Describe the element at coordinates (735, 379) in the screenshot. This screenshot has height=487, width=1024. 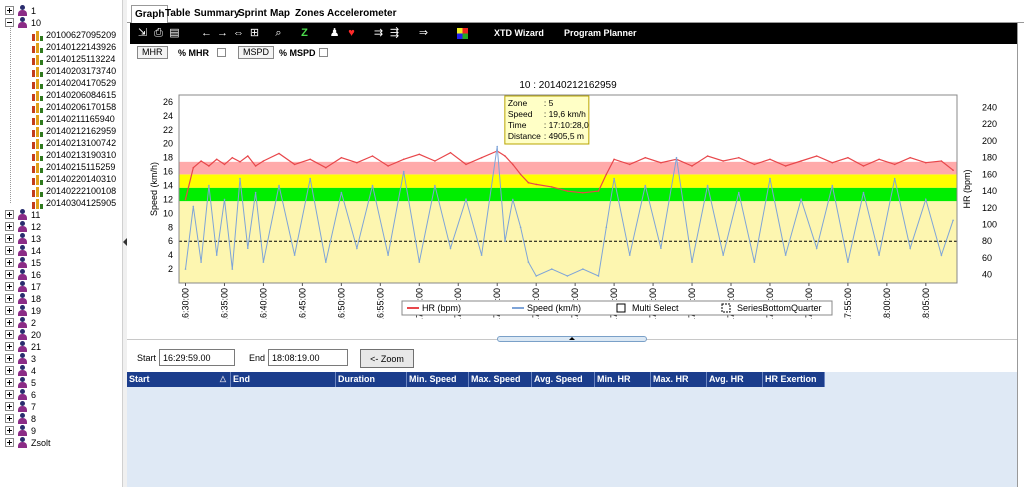
I see `column-header: Avg. HR` at that location.